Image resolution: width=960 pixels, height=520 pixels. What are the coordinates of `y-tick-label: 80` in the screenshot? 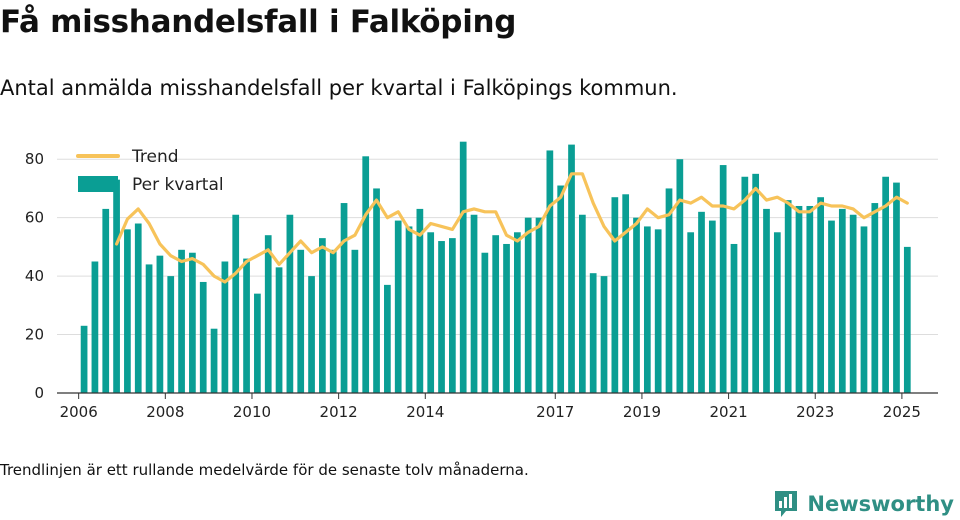 It's located at (34, 159).